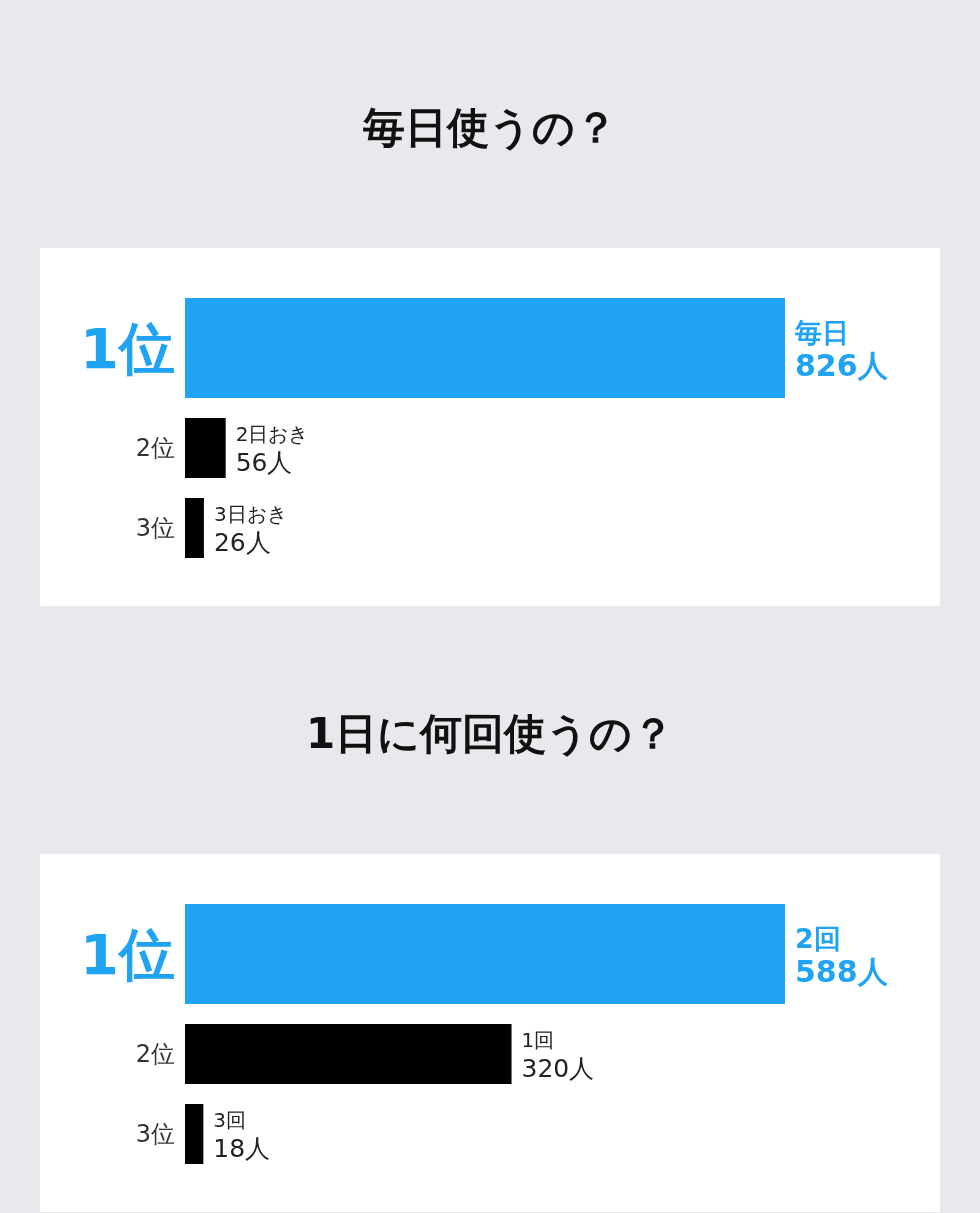 The height and width of the screenshot is (1213, 980). What do you see at coordinates (242, 1148) in the screenshot?
I see `data-label: 18人` at bounding box center [242, 1148].